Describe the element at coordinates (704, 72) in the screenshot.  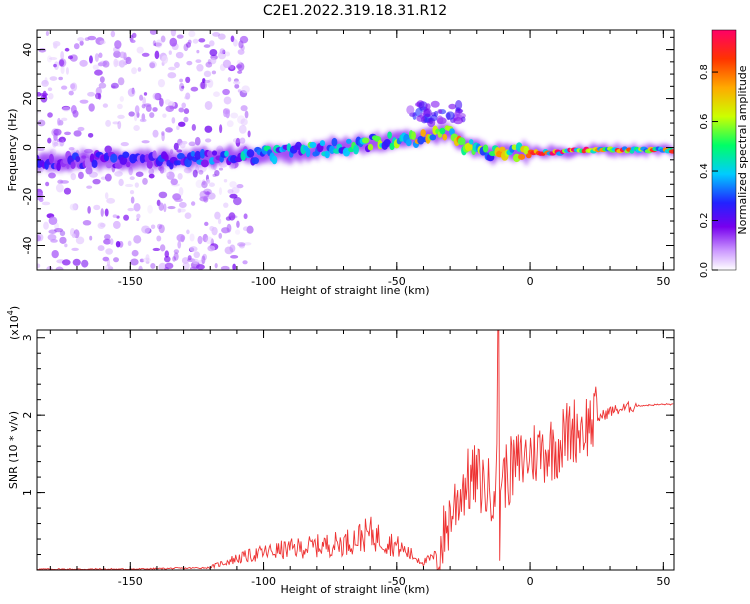
I see `colorbar-tick-label: 0.8` at that location.